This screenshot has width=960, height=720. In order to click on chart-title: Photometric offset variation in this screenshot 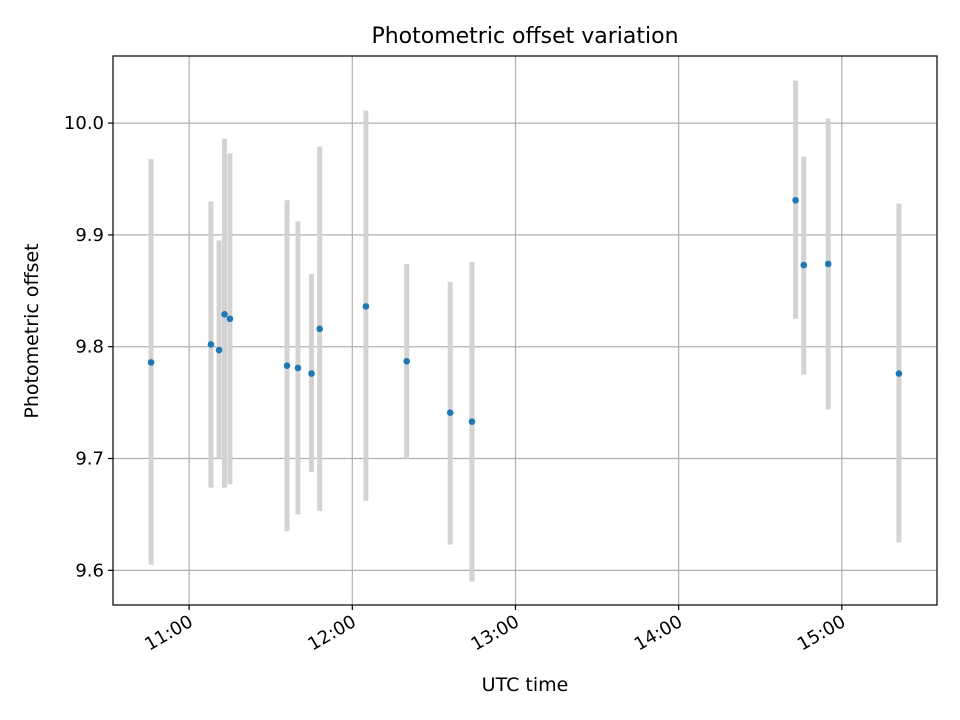, I will do `click(524, 36)`.